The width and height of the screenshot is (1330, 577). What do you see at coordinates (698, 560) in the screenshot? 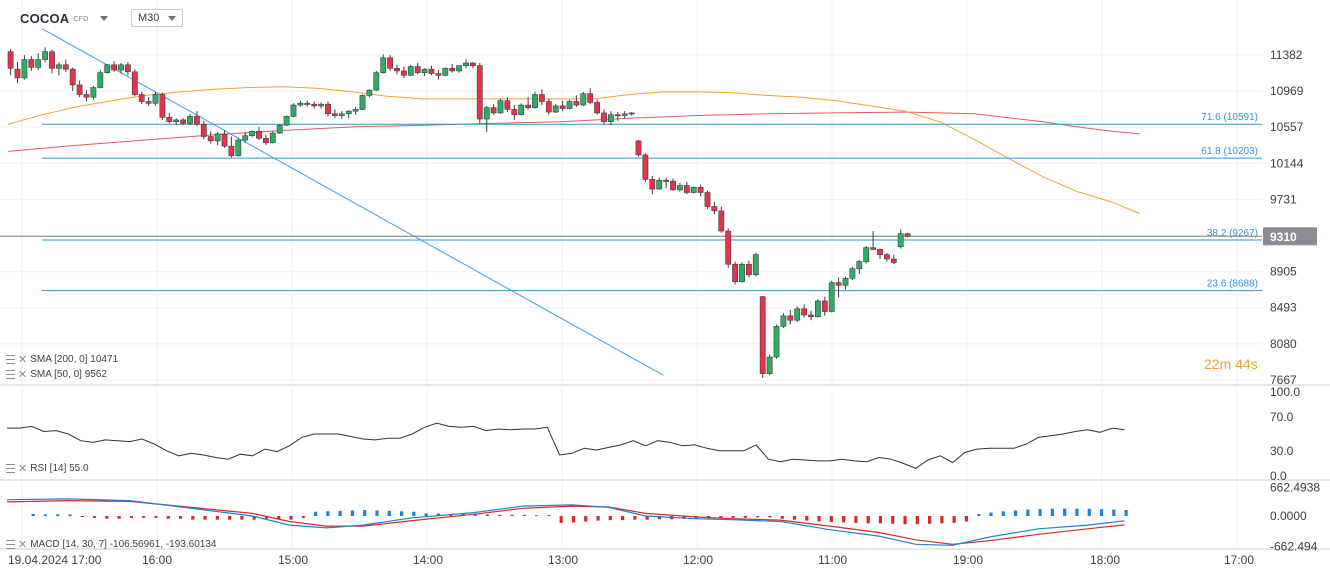
I see `time-axis-tick: 12:00` at bounding box center [698, 560].